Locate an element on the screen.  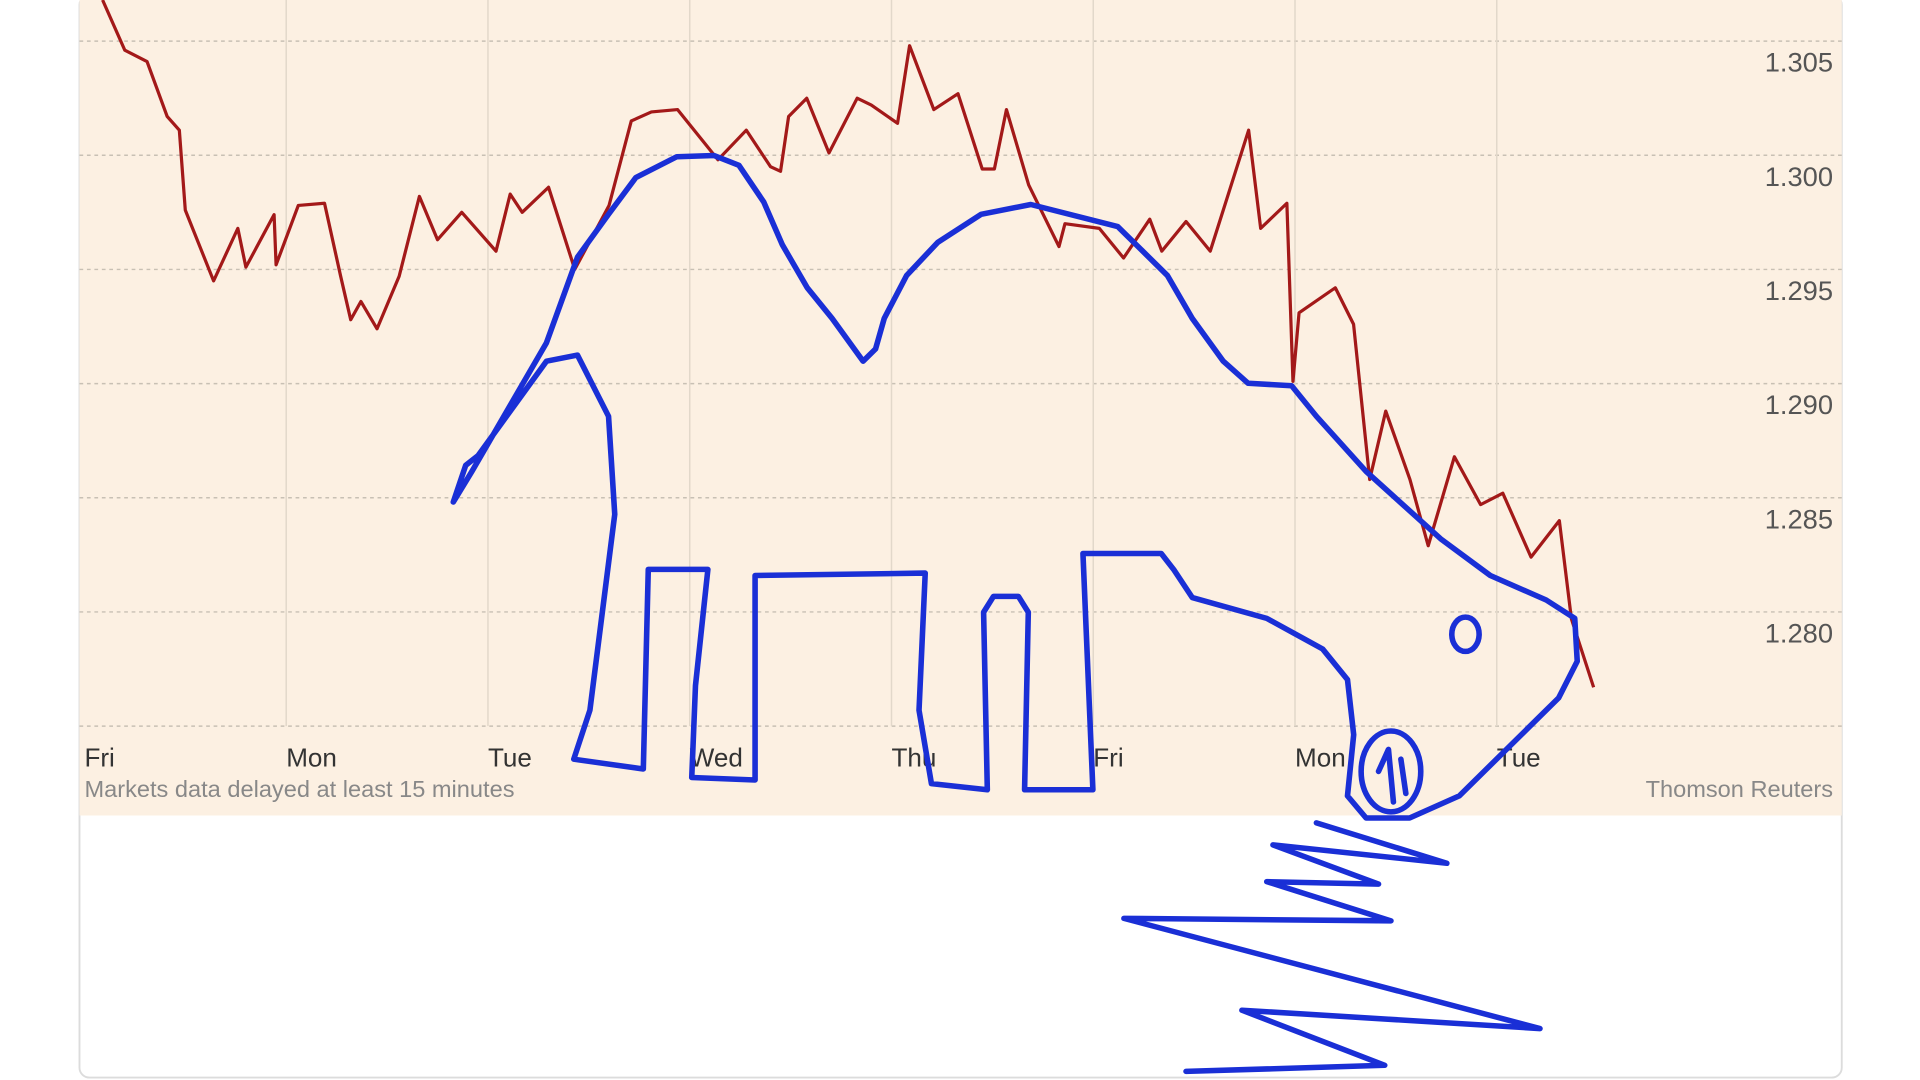
y-tick-label: 1.280 is located at coordinates (1799, 633).